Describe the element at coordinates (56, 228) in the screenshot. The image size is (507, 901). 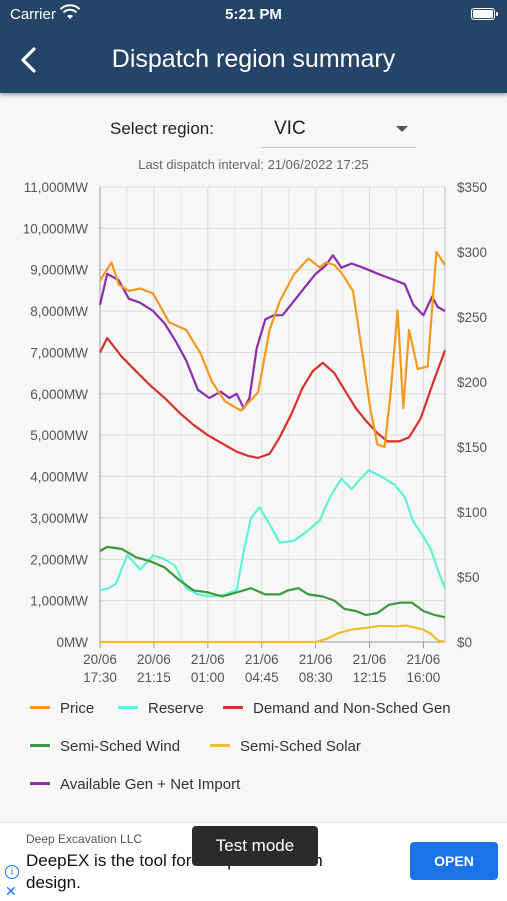
I see `left-axis-tick-label: 10,000MW` at that location.